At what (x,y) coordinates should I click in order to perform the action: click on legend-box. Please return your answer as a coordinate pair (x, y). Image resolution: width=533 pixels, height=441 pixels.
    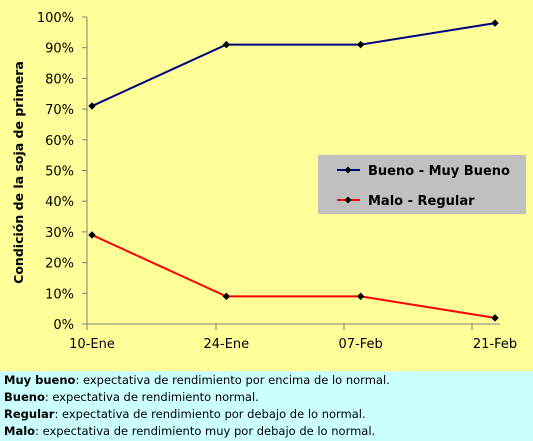
    Looking at the image, I should click on (422, 184).